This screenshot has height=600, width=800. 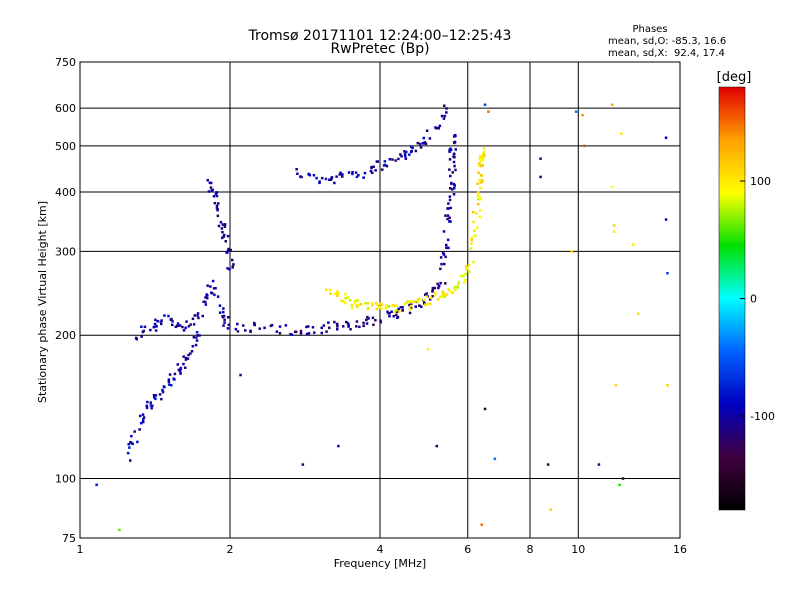 What do you see at coordinates (65, 108) in the screenshot?
I see `y-tick-label: 600` at bounding box center [65, 108].